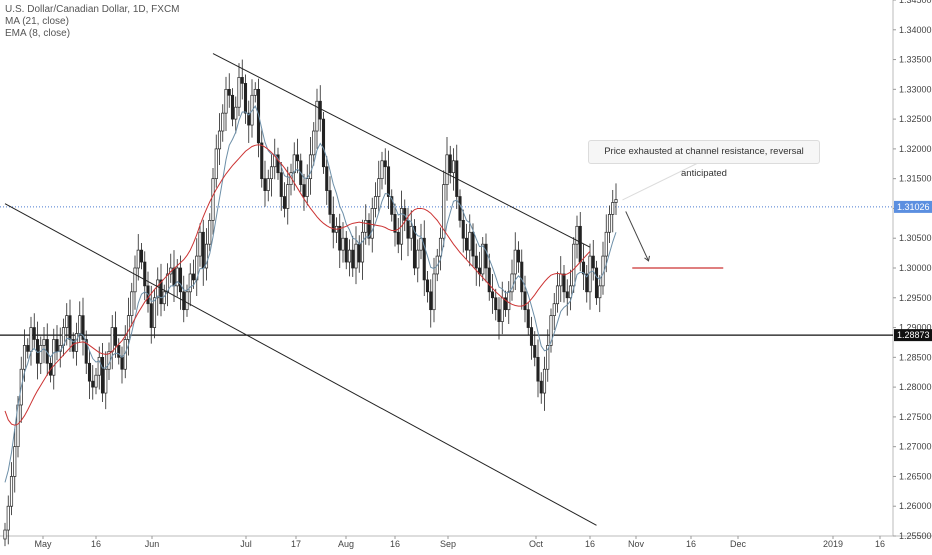 The image size is (932, 555). What do you see at coordinates (296, 544) in the screenshot?
I see `time-tick-label: 17` at bounding box center [296, 544].